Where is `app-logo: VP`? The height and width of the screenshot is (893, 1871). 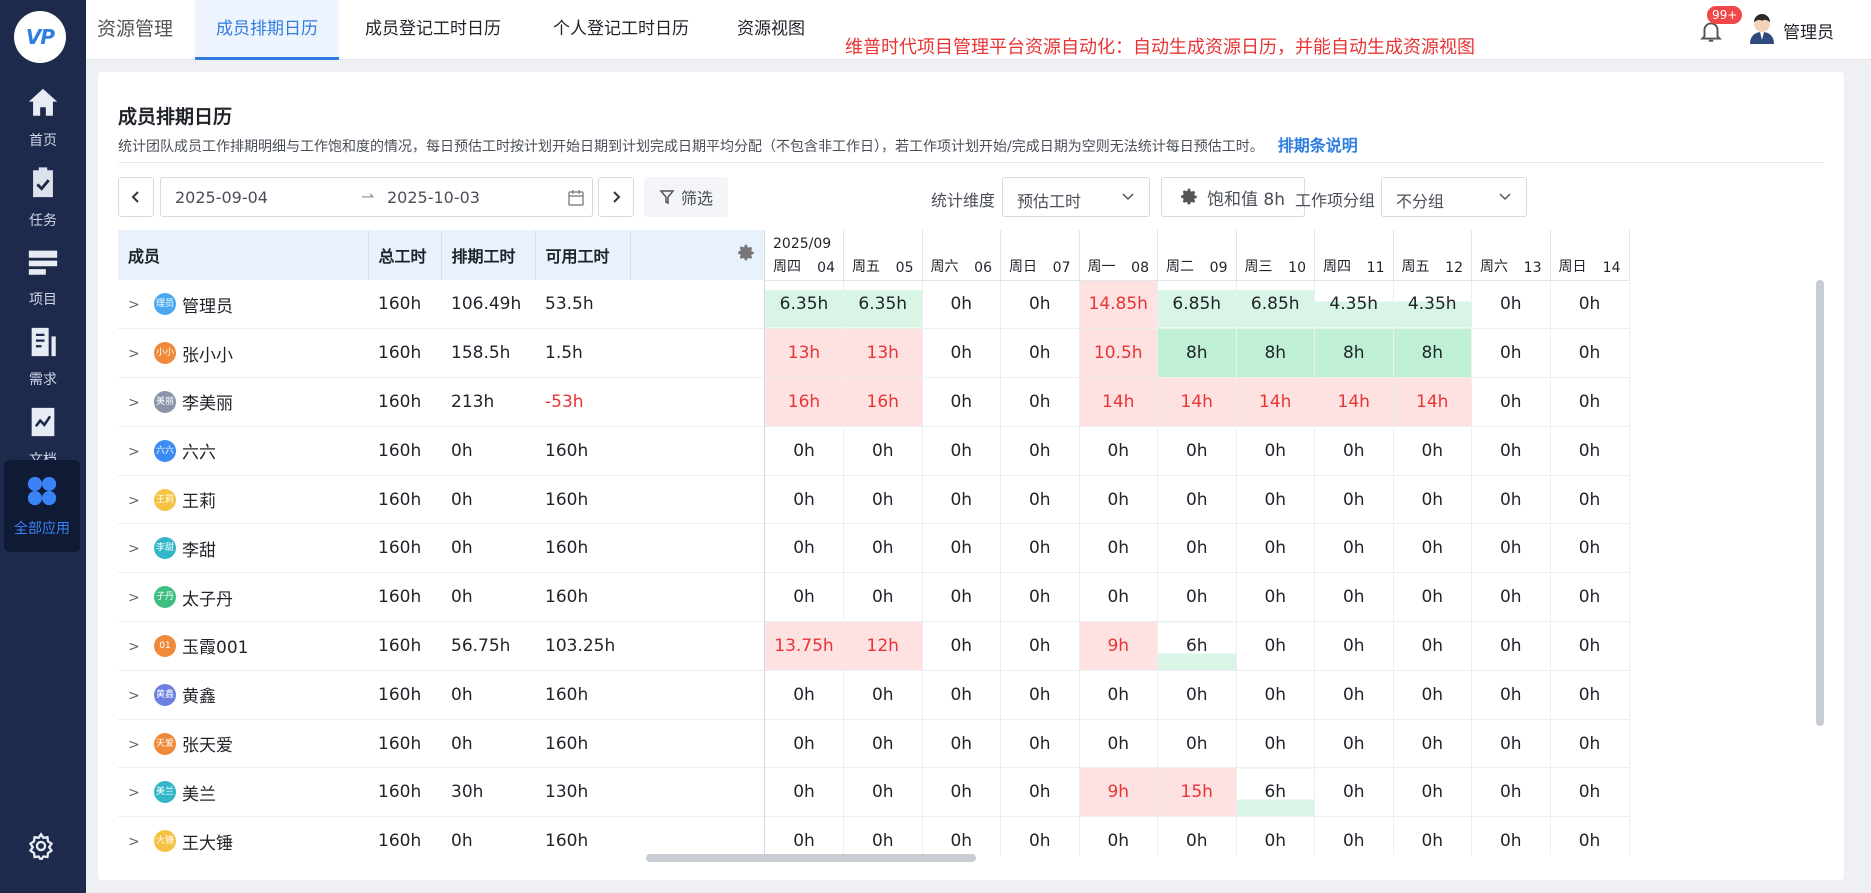 app-logo: VP is located at coordinates (40, 37).